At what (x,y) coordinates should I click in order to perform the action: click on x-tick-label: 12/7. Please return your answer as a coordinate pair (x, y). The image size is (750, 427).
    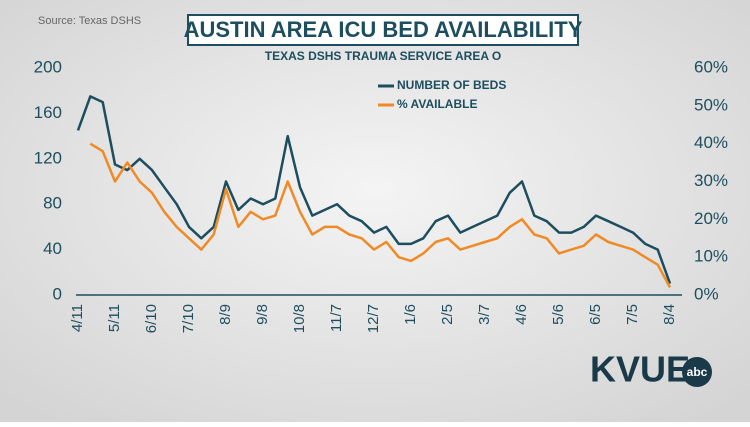
    Looking at the image, I should click on (373, 318).